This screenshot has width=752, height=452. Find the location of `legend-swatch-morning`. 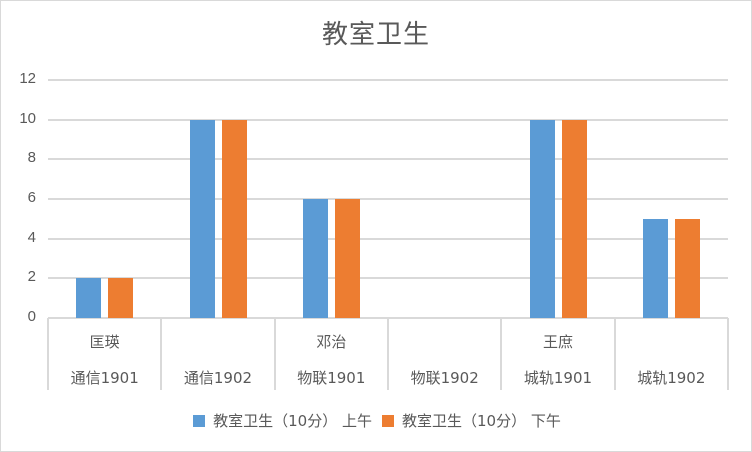

legend-swatch-morning is located at coordinates (199, 420).